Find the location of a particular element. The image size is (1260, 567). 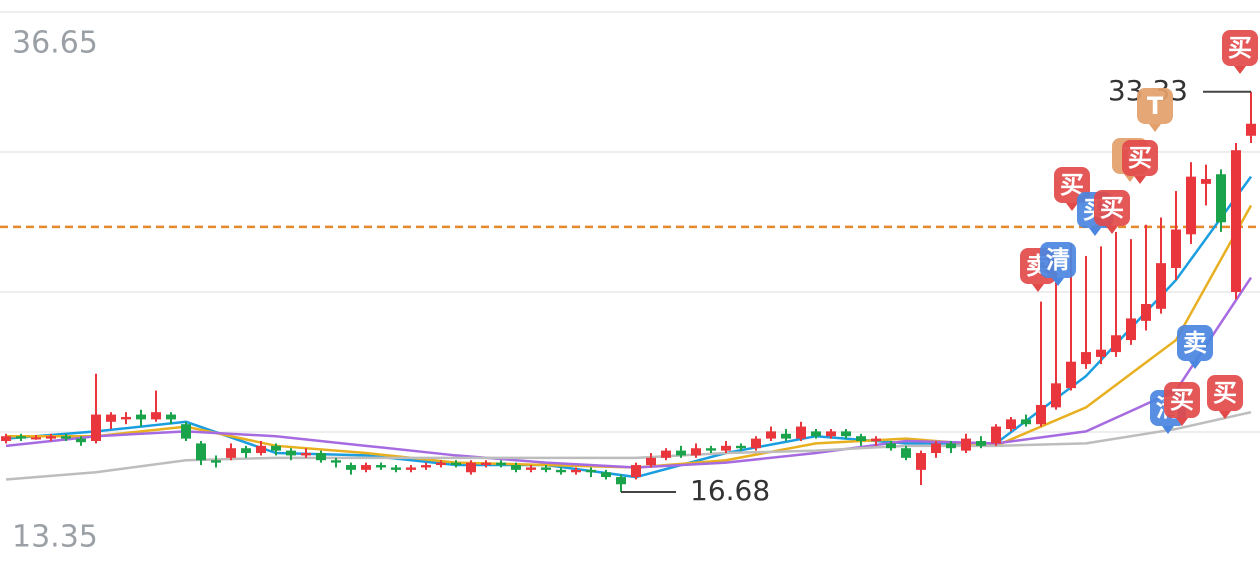

y-tick-label: 36.65 is located at coordinates (55, 43).